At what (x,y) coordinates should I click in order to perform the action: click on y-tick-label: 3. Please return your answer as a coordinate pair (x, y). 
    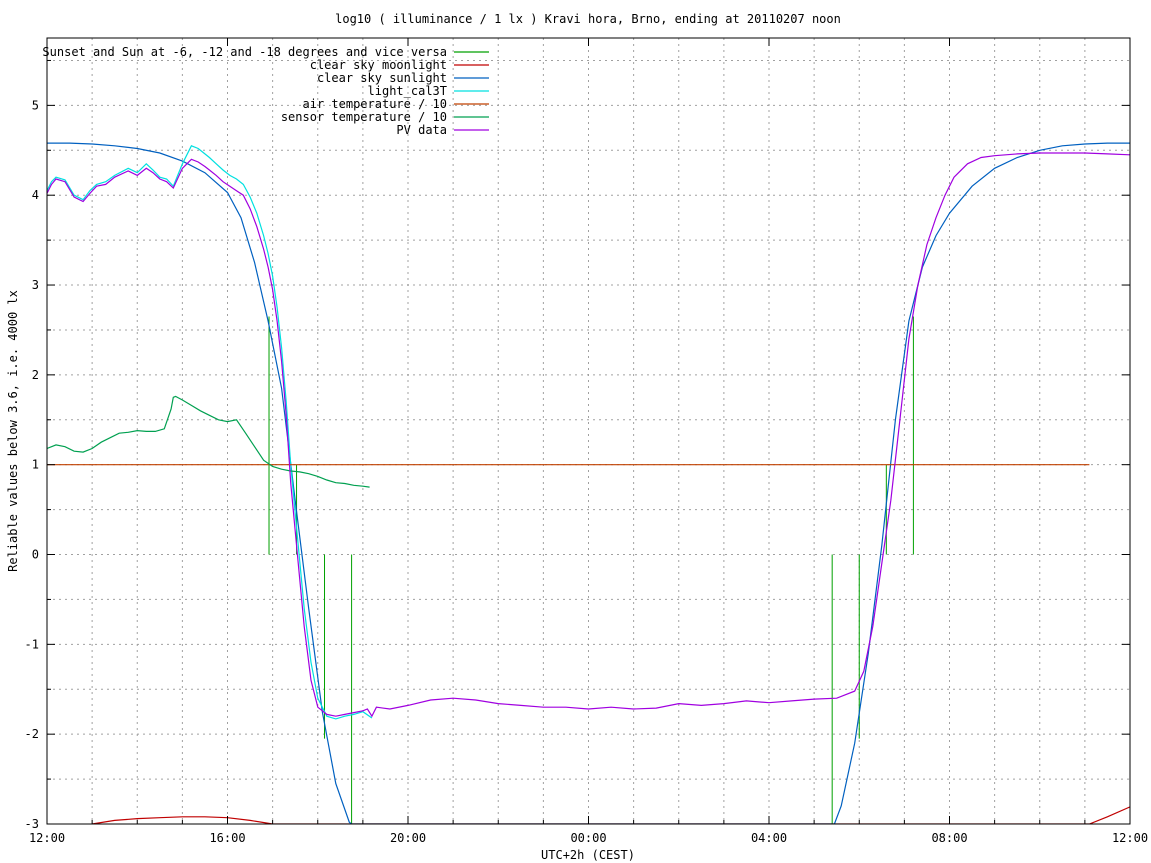
    Looking at the image, I should click on (35, 285).